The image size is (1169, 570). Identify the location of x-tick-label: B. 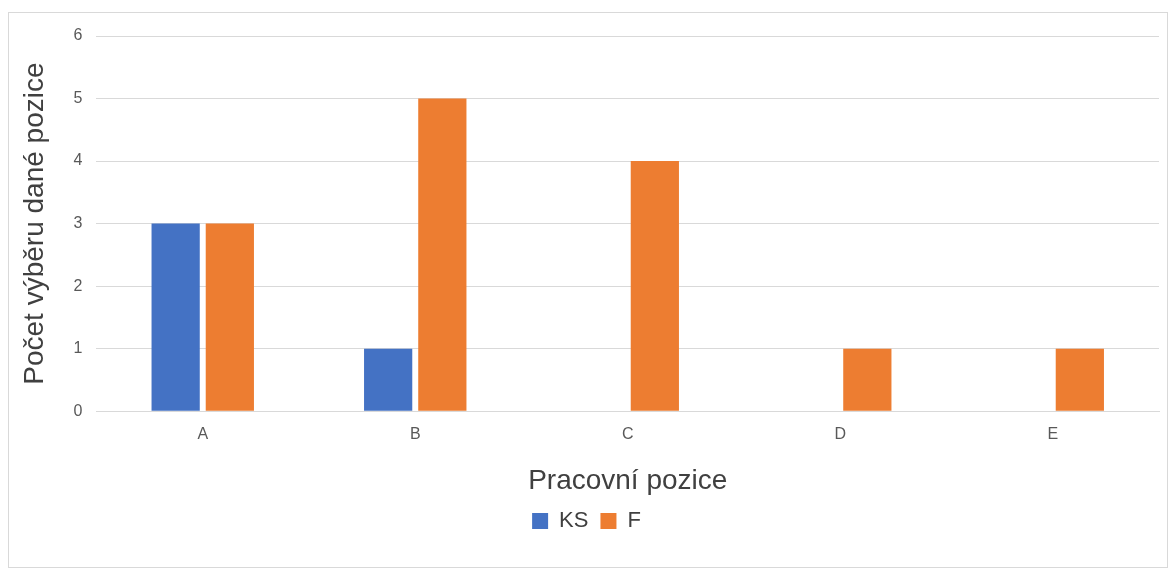
(415, 434).